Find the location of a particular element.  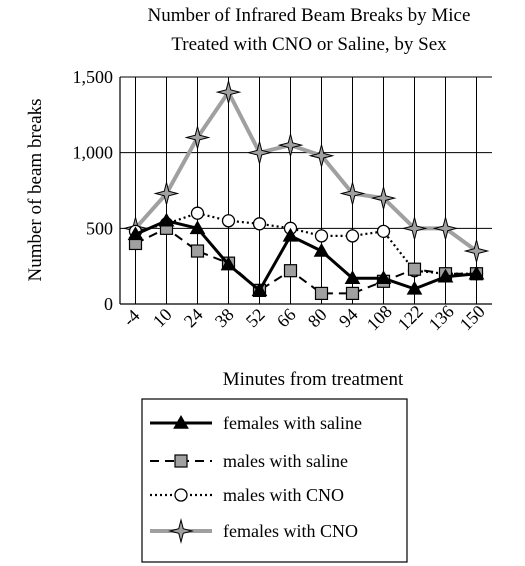

x-tick-label: 52 is located at coordinates (255, 317).